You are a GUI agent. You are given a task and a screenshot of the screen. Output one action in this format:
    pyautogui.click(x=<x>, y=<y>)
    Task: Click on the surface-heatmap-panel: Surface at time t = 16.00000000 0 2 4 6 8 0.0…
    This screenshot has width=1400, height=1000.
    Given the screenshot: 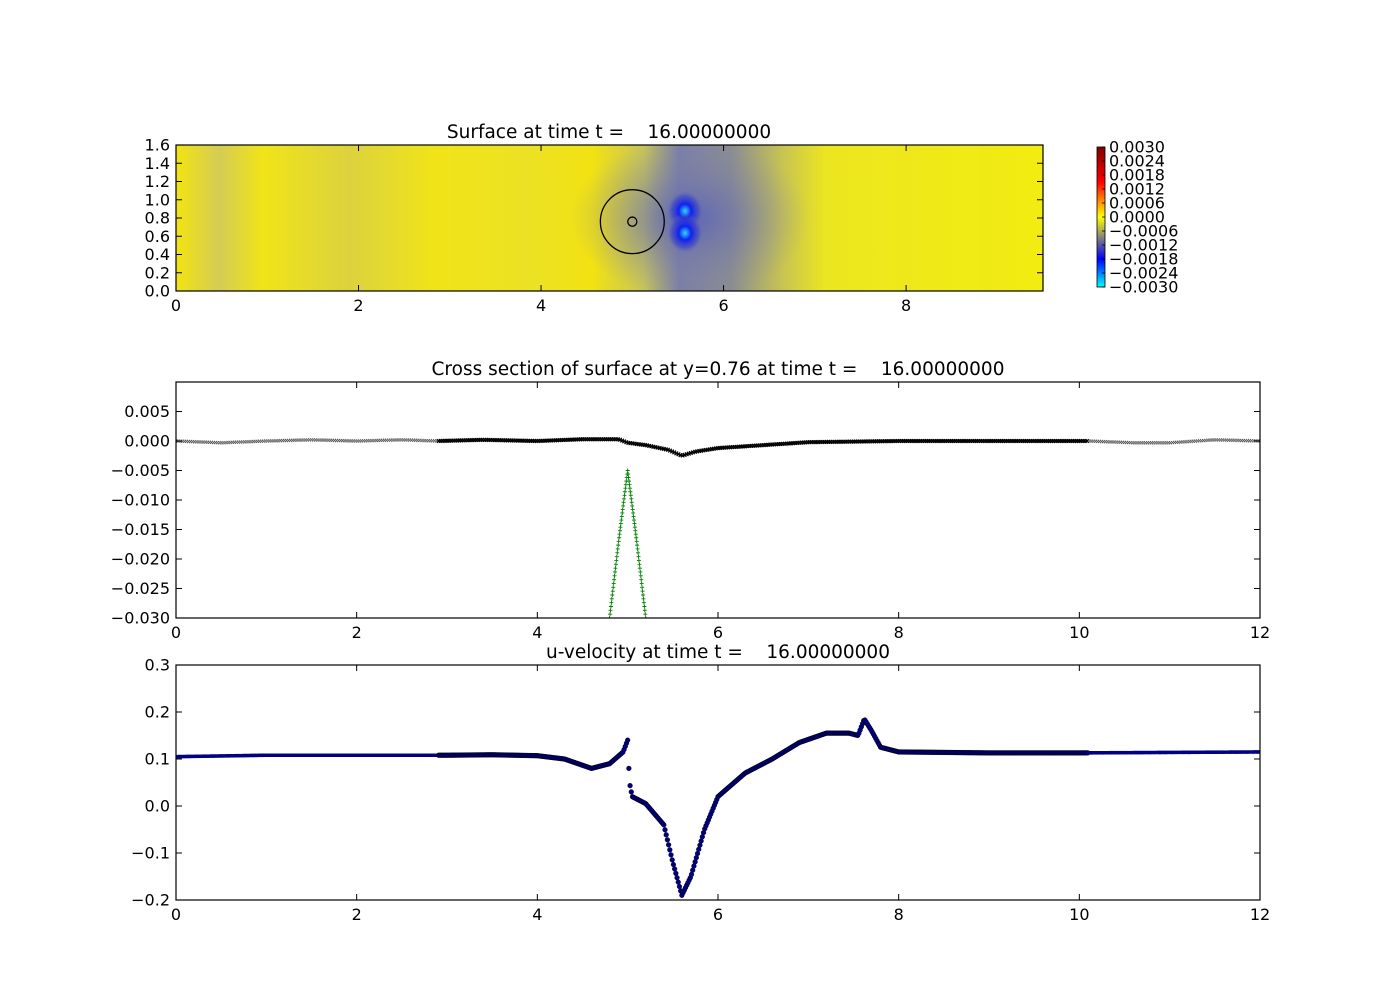 What is the action you would take?
    pyautogui.click(x=662, y=218)
    